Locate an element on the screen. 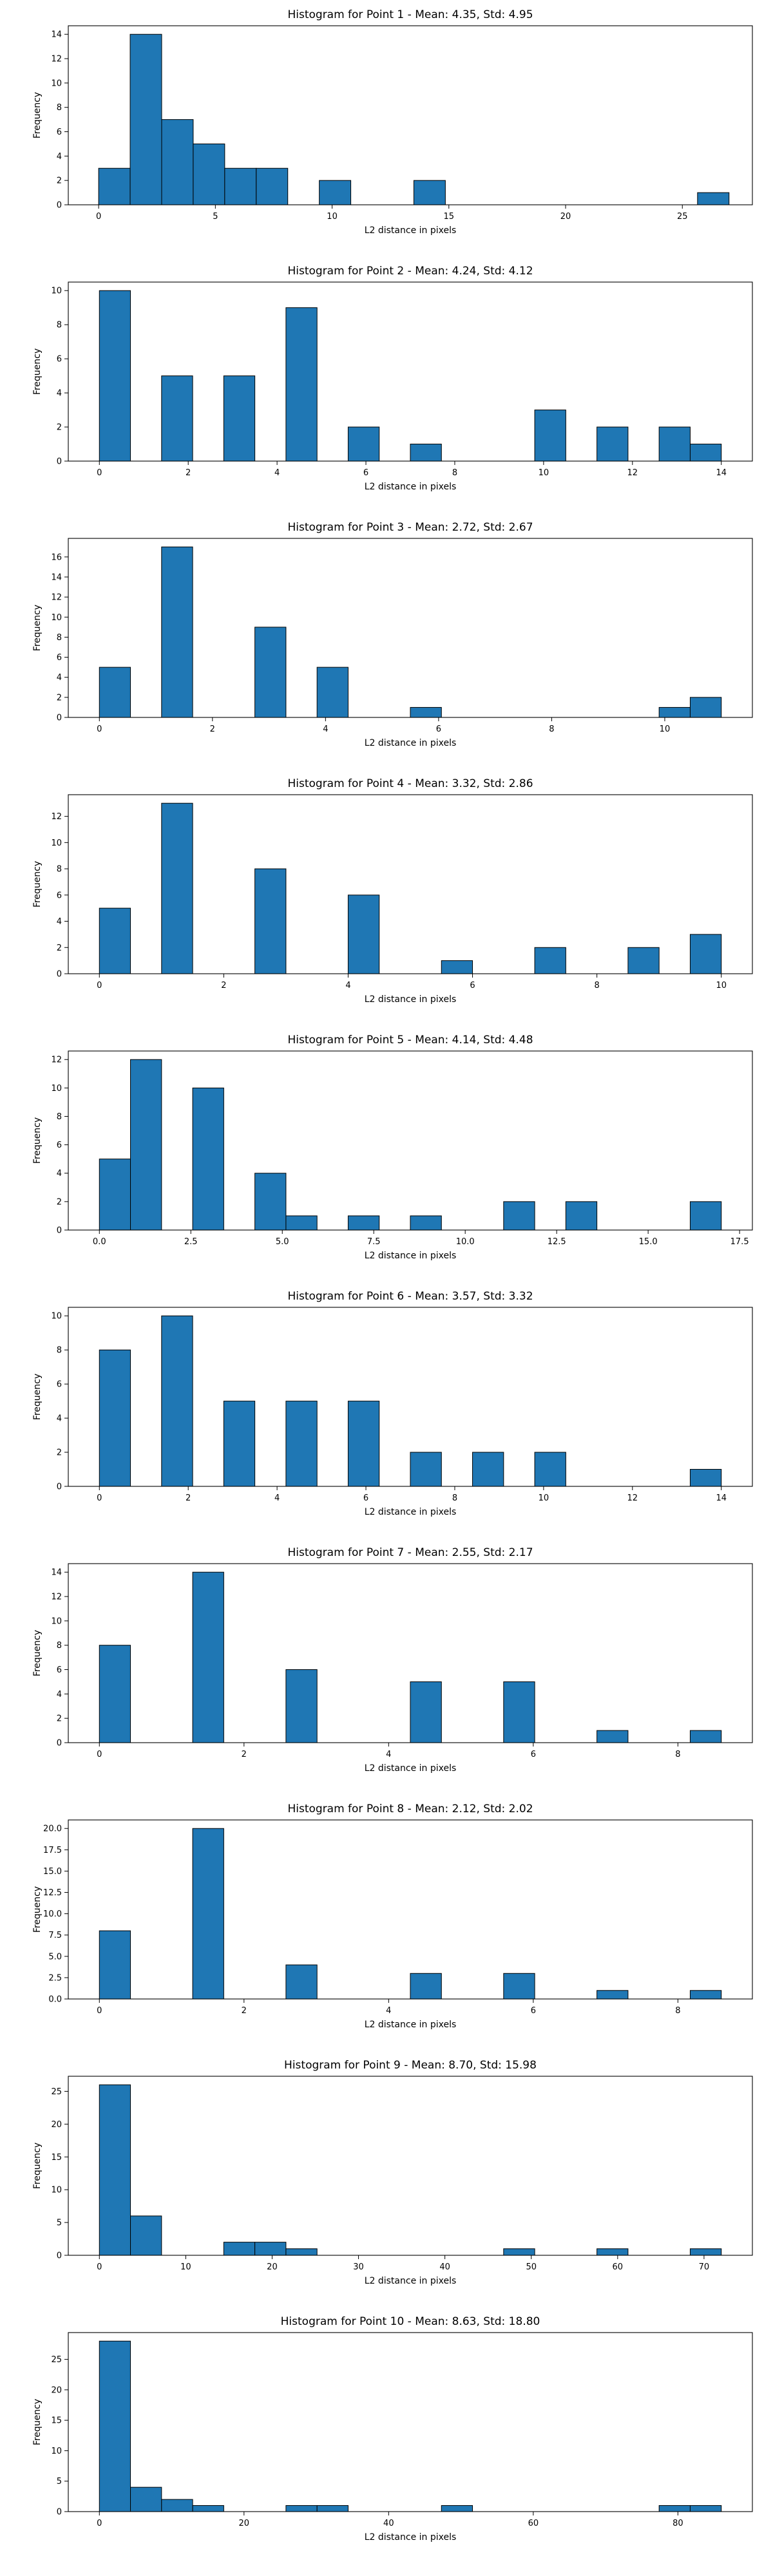 This screenshot has width=773, height=2576. y-tick-label: 16 is located at coordinates (56, 557).